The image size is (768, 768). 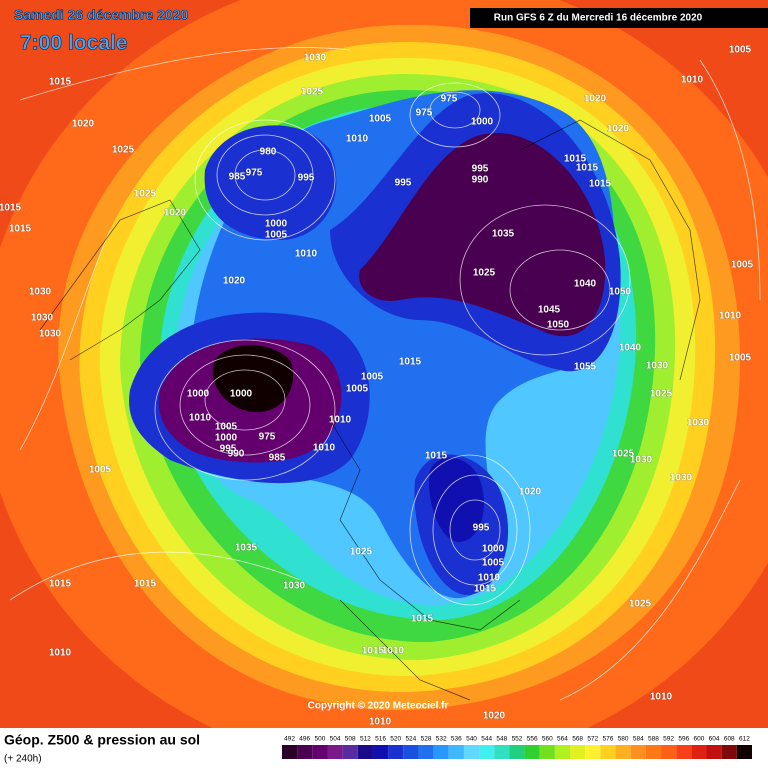 I want to click on colorbar-label: 564, so click(x=562, y=739).